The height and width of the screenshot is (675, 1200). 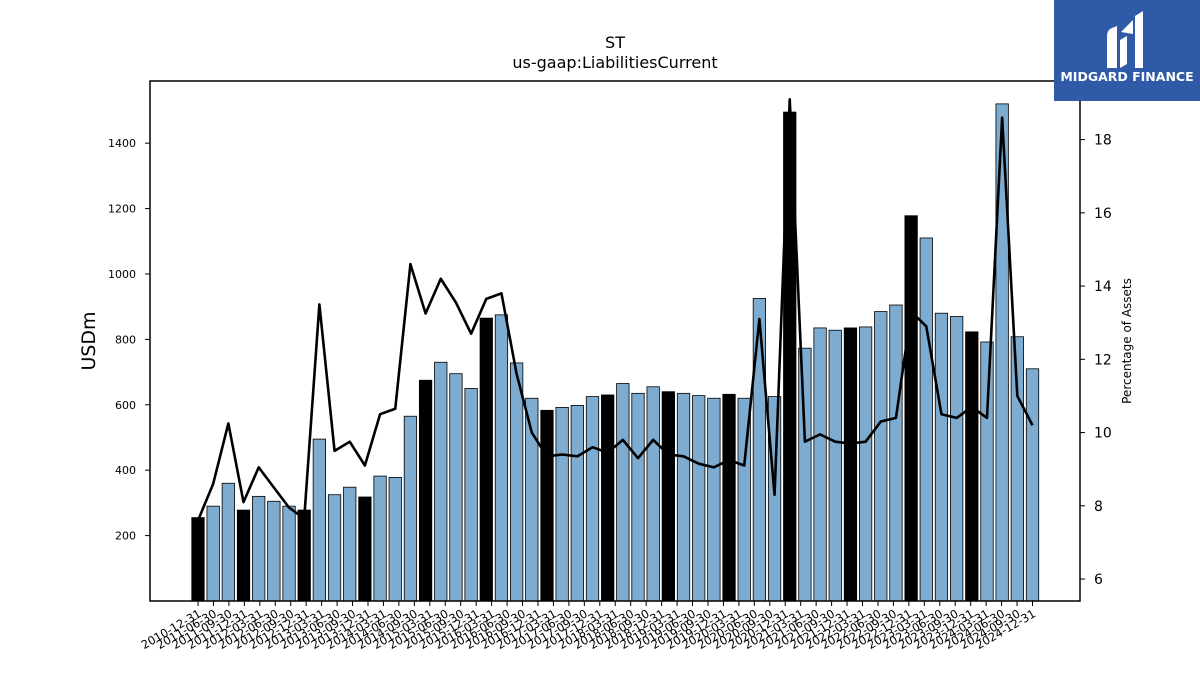 I want to click on logo-text: MIDGARD FINANCE, so click(x=1127, y=76).